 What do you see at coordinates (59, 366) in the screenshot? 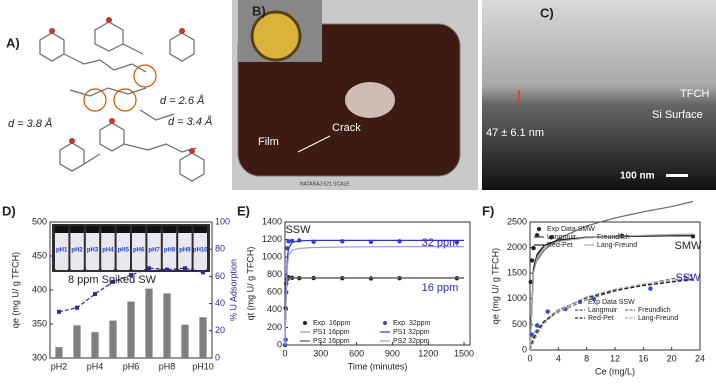
I see `x-tick-label: pH2` at bounding box center [59, 366].